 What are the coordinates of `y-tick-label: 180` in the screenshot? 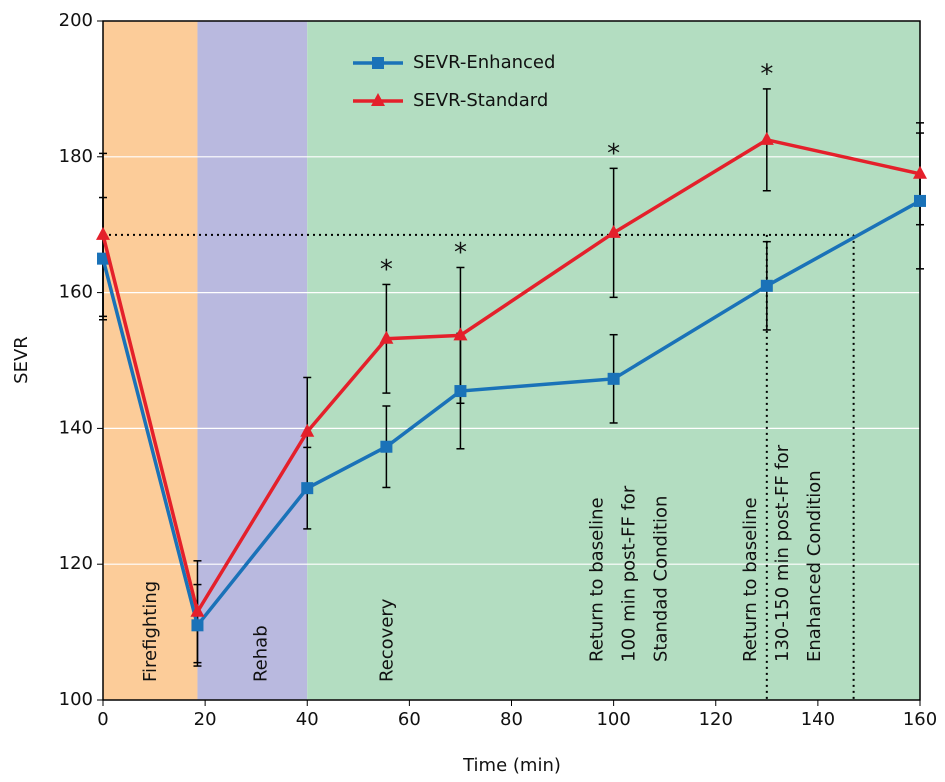 It's located at (76, 156).